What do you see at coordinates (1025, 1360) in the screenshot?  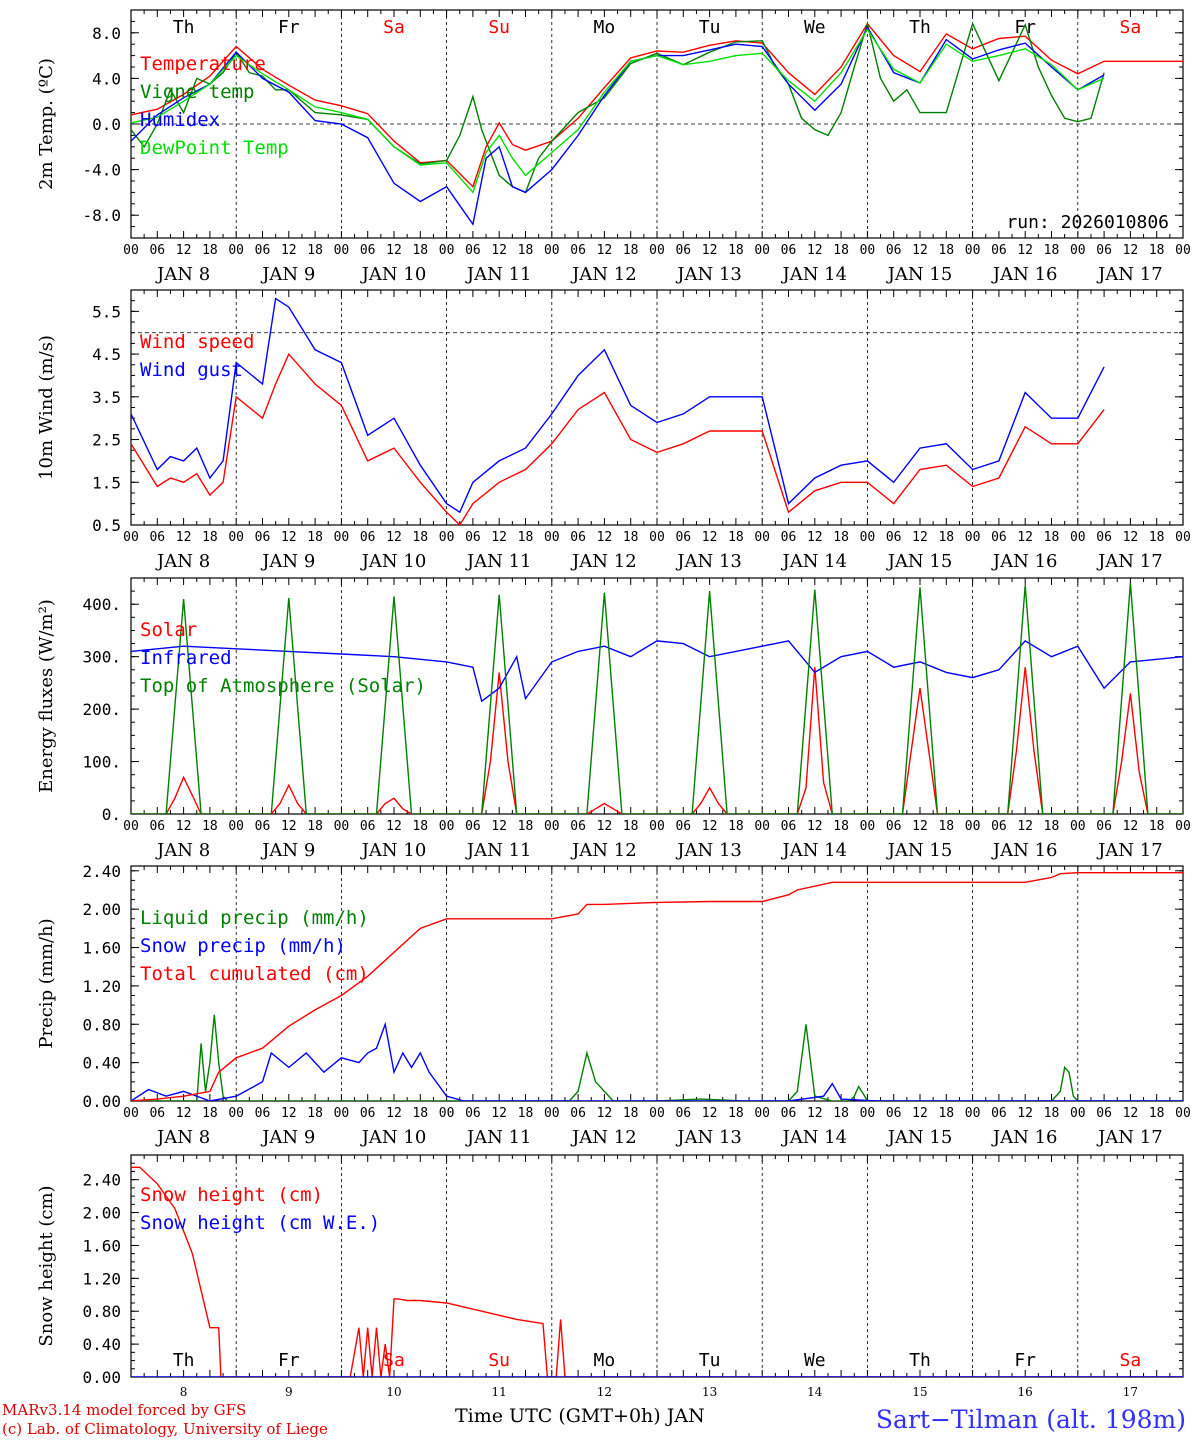 I see `weekday-label: Fr` at bounding box center [1025, 1360].